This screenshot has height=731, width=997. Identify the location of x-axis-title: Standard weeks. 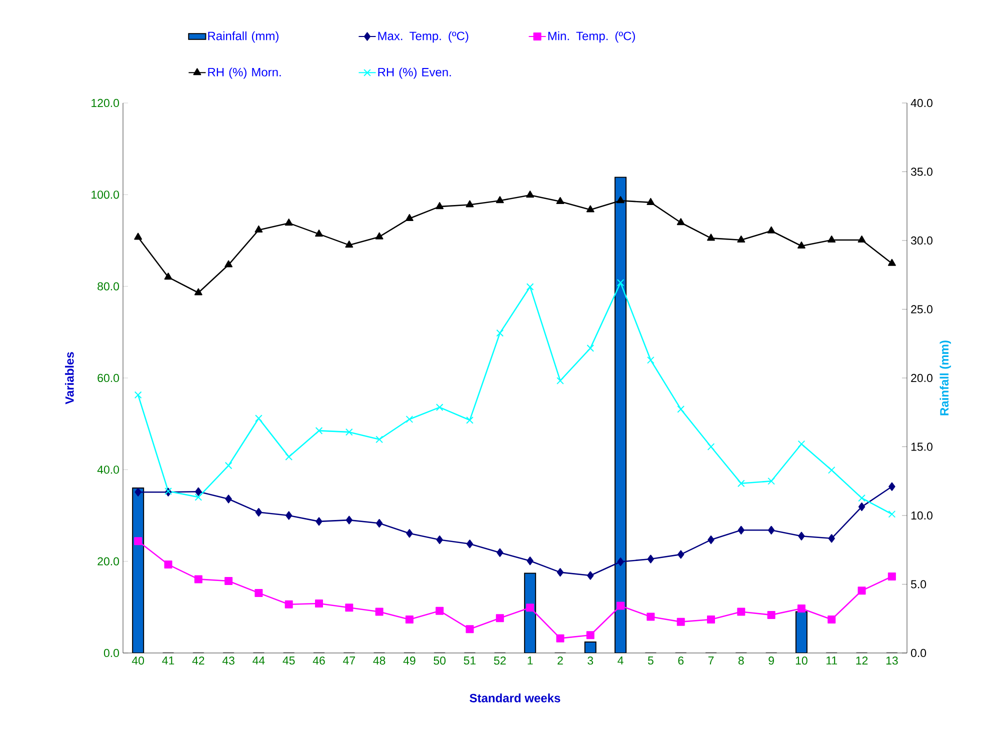
(515, 698).